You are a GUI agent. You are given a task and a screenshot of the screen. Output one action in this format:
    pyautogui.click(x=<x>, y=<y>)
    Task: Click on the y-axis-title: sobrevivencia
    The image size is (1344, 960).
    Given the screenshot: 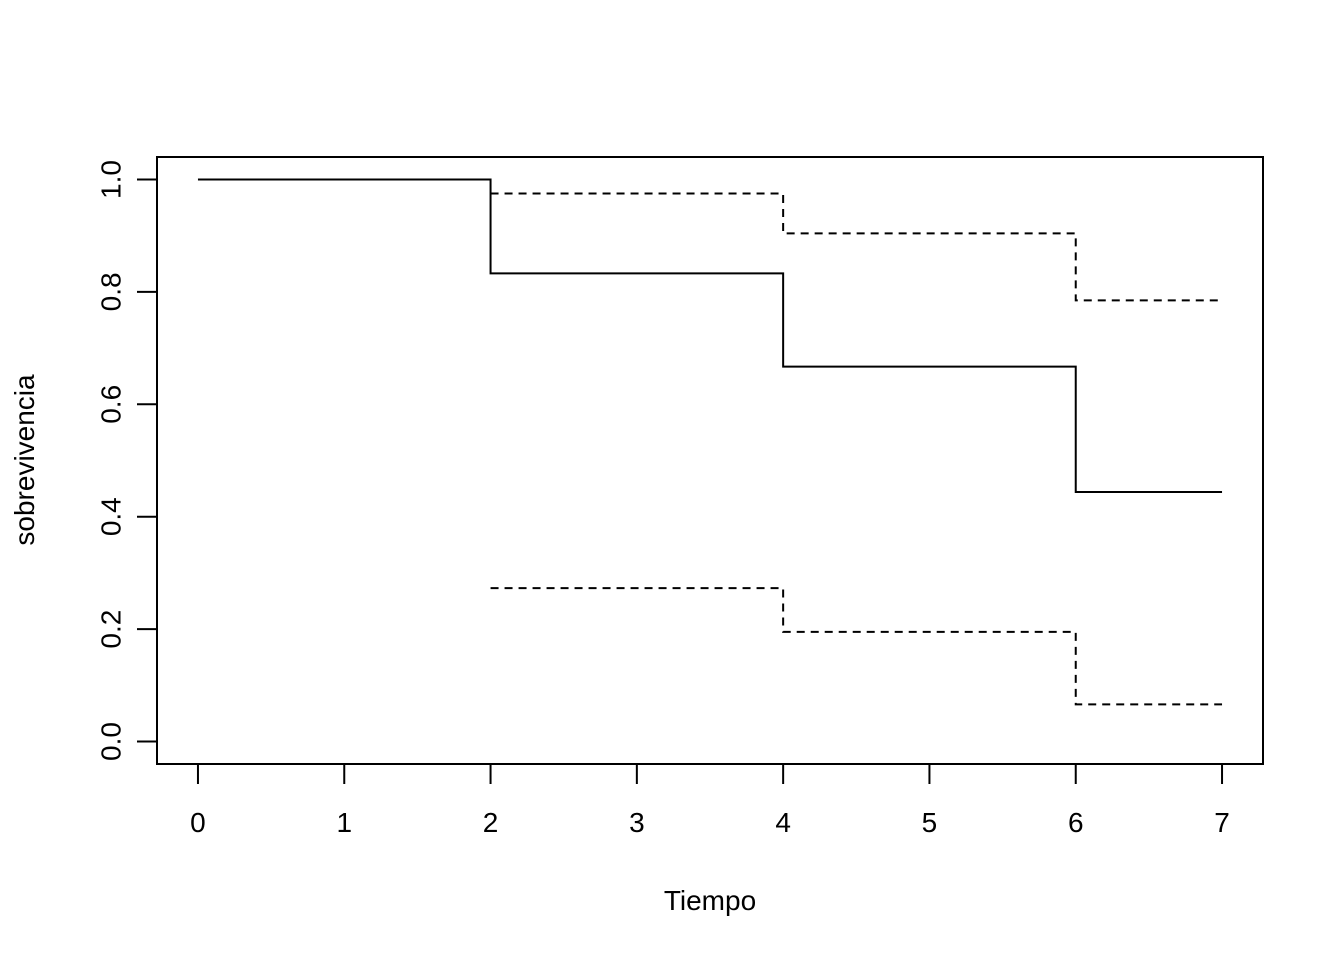 What is the action you would take?
    pyautogui.click(x=24, y=460)
    